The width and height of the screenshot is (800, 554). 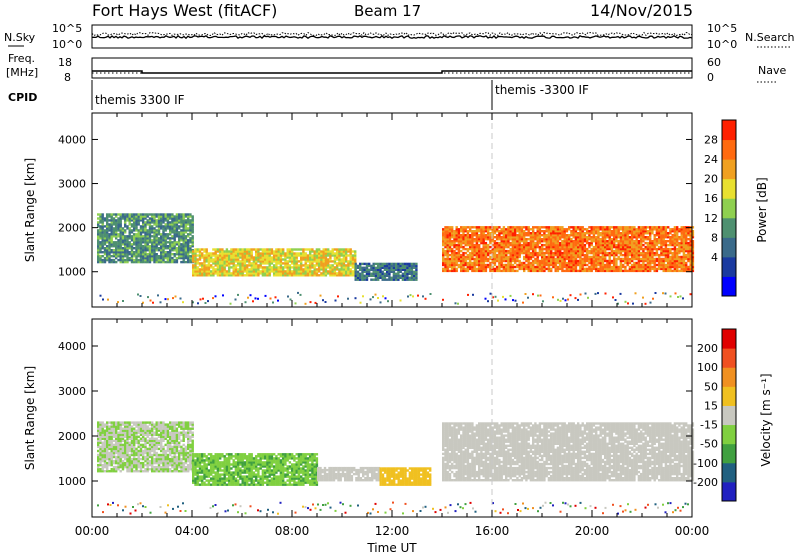 What do you see at coordinates (711, 159) in the screenshot?
I see `colorbar-tick-label: 24` at bounding box center [711, 159].